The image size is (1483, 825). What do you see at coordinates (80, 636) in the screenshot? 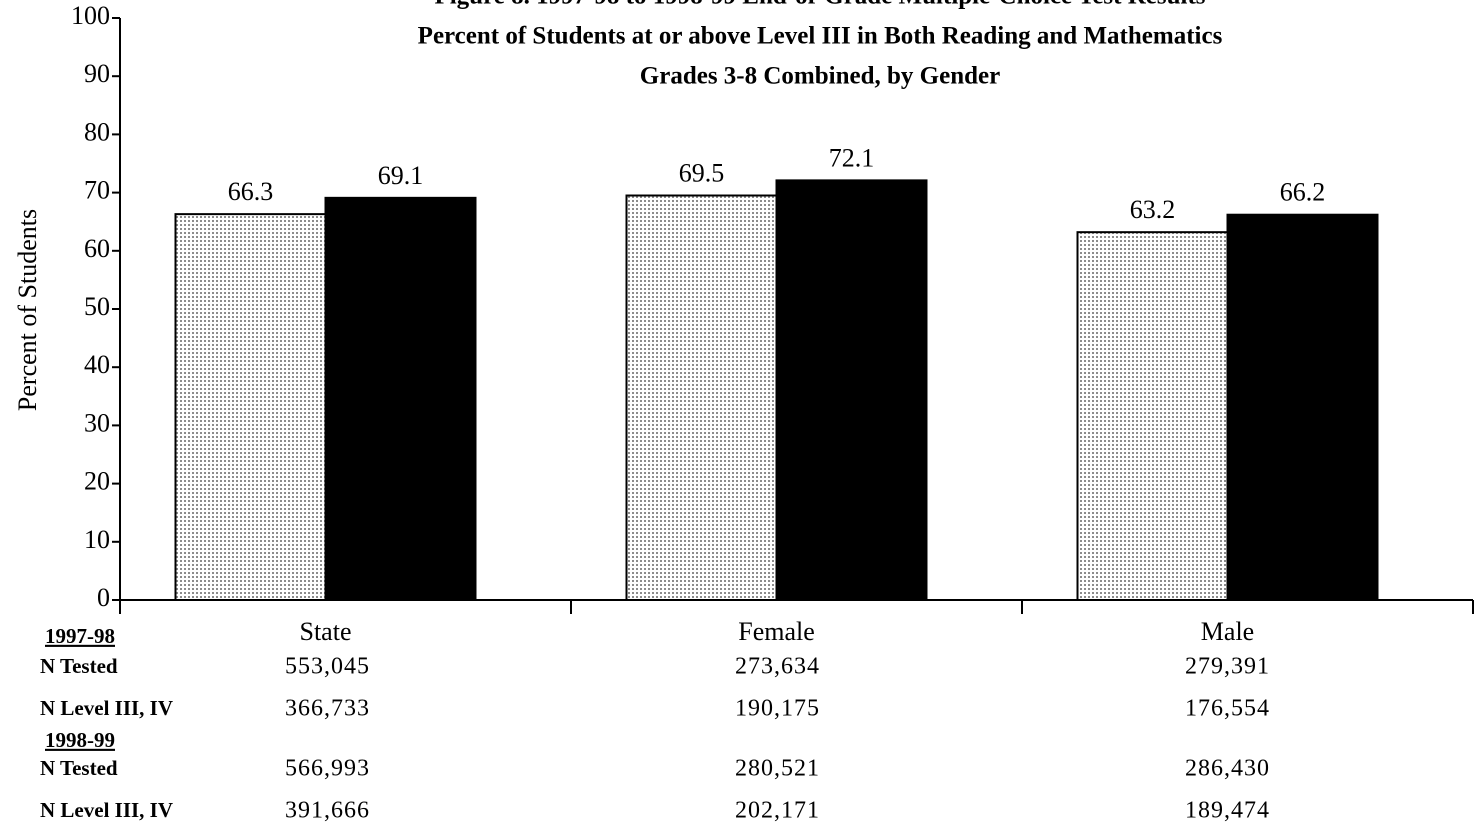
I see `year-label: 1997-98` at bounding box center [80, 636].